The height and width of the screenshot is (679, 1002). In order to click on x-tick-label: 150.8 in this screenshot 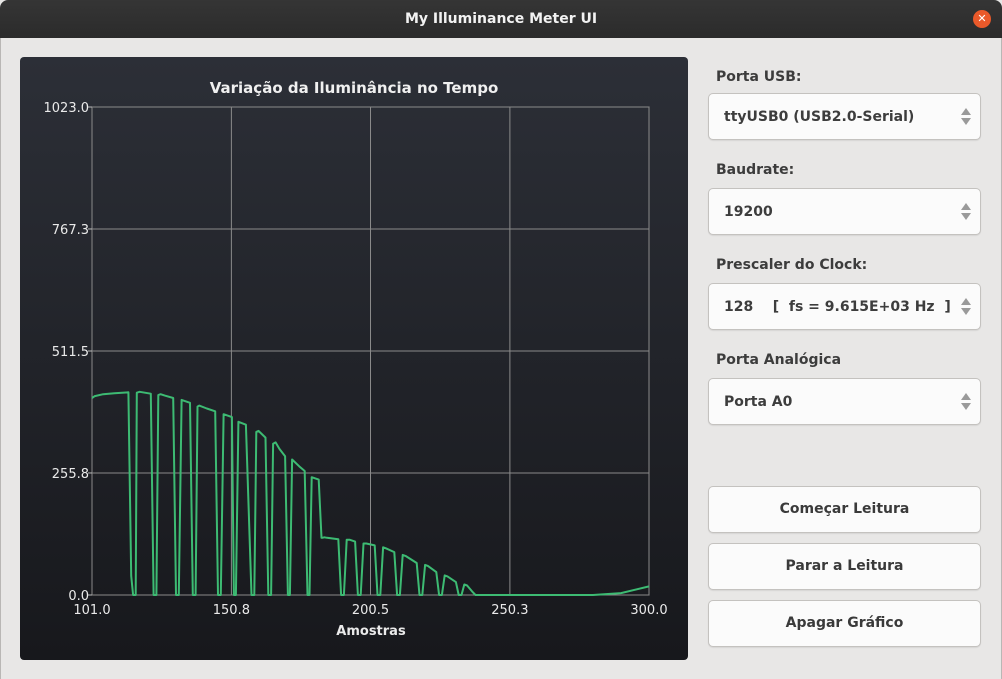, I will do `click(231, 610)`.